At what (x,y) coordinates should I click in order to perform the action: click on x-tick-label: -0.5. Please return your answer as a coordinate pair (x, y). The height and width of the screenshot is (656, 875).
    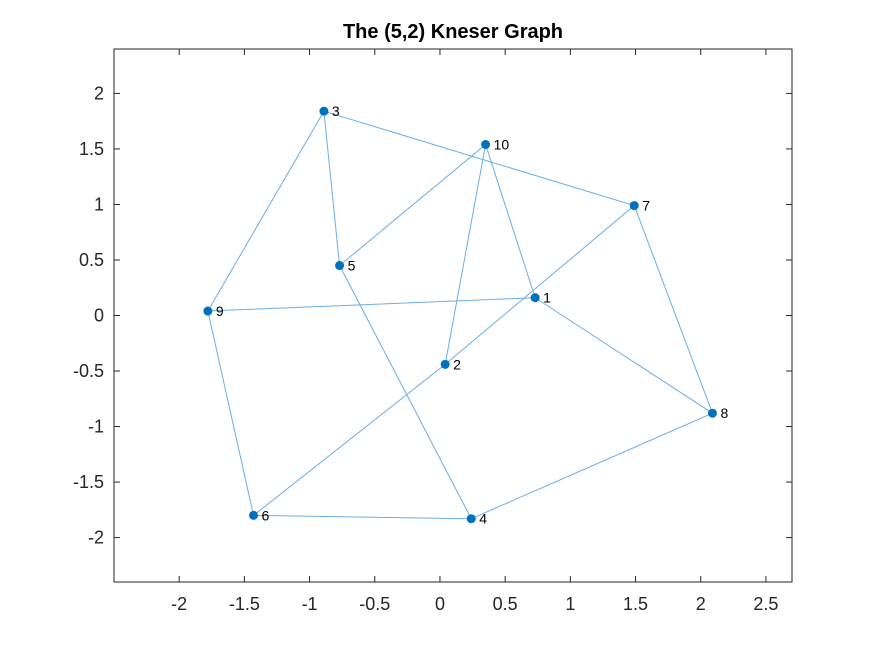
    Looking at the image, I should click on (374, 604).